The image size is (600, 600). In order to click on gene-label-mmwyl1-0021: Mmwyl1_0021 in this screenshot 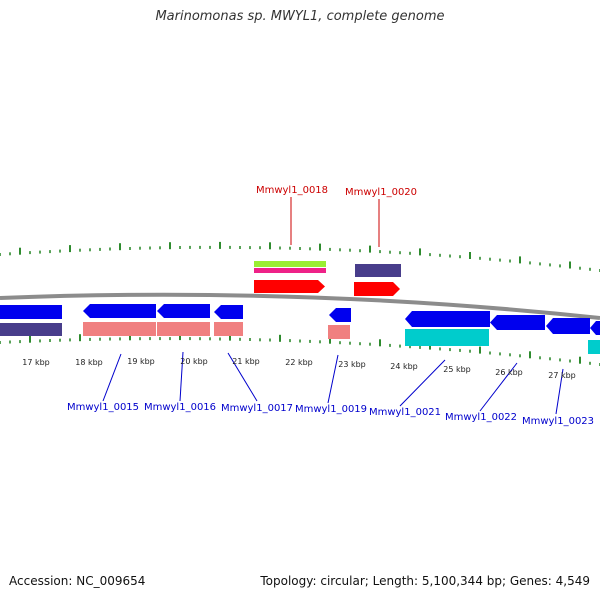, I will do `click(405, 412)`.